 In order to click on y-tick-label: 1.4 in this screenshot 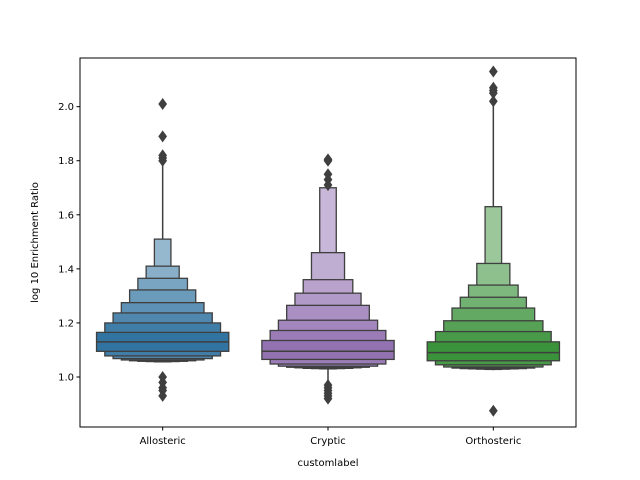, I will do `click(66, 269)`.